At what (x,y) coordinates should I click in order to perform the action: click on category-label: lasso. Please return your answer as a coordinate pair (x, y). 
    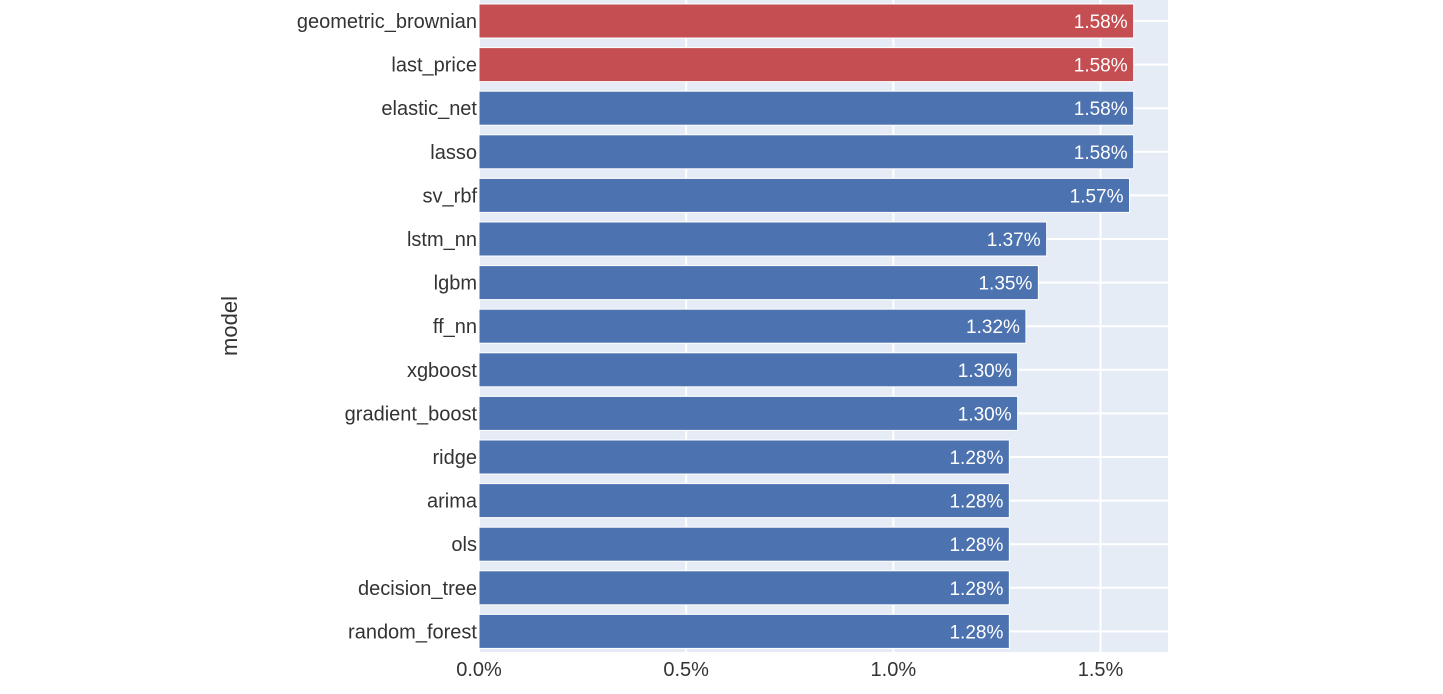
    Looking at the image, I should click on (453, 153).